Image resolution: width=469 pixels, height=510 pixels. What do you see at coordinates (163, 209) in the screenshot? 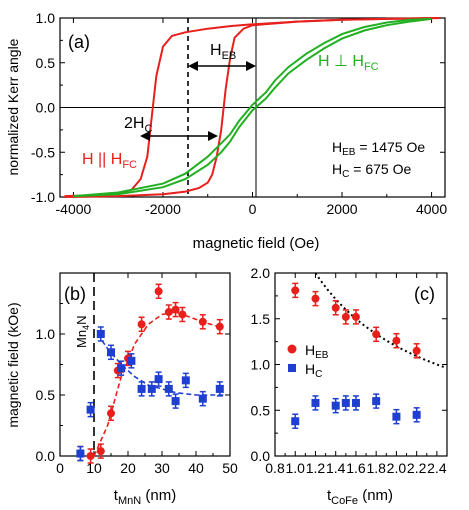
I see `panel-a-xtick-label: -2000` at bounding box center [163, 209].